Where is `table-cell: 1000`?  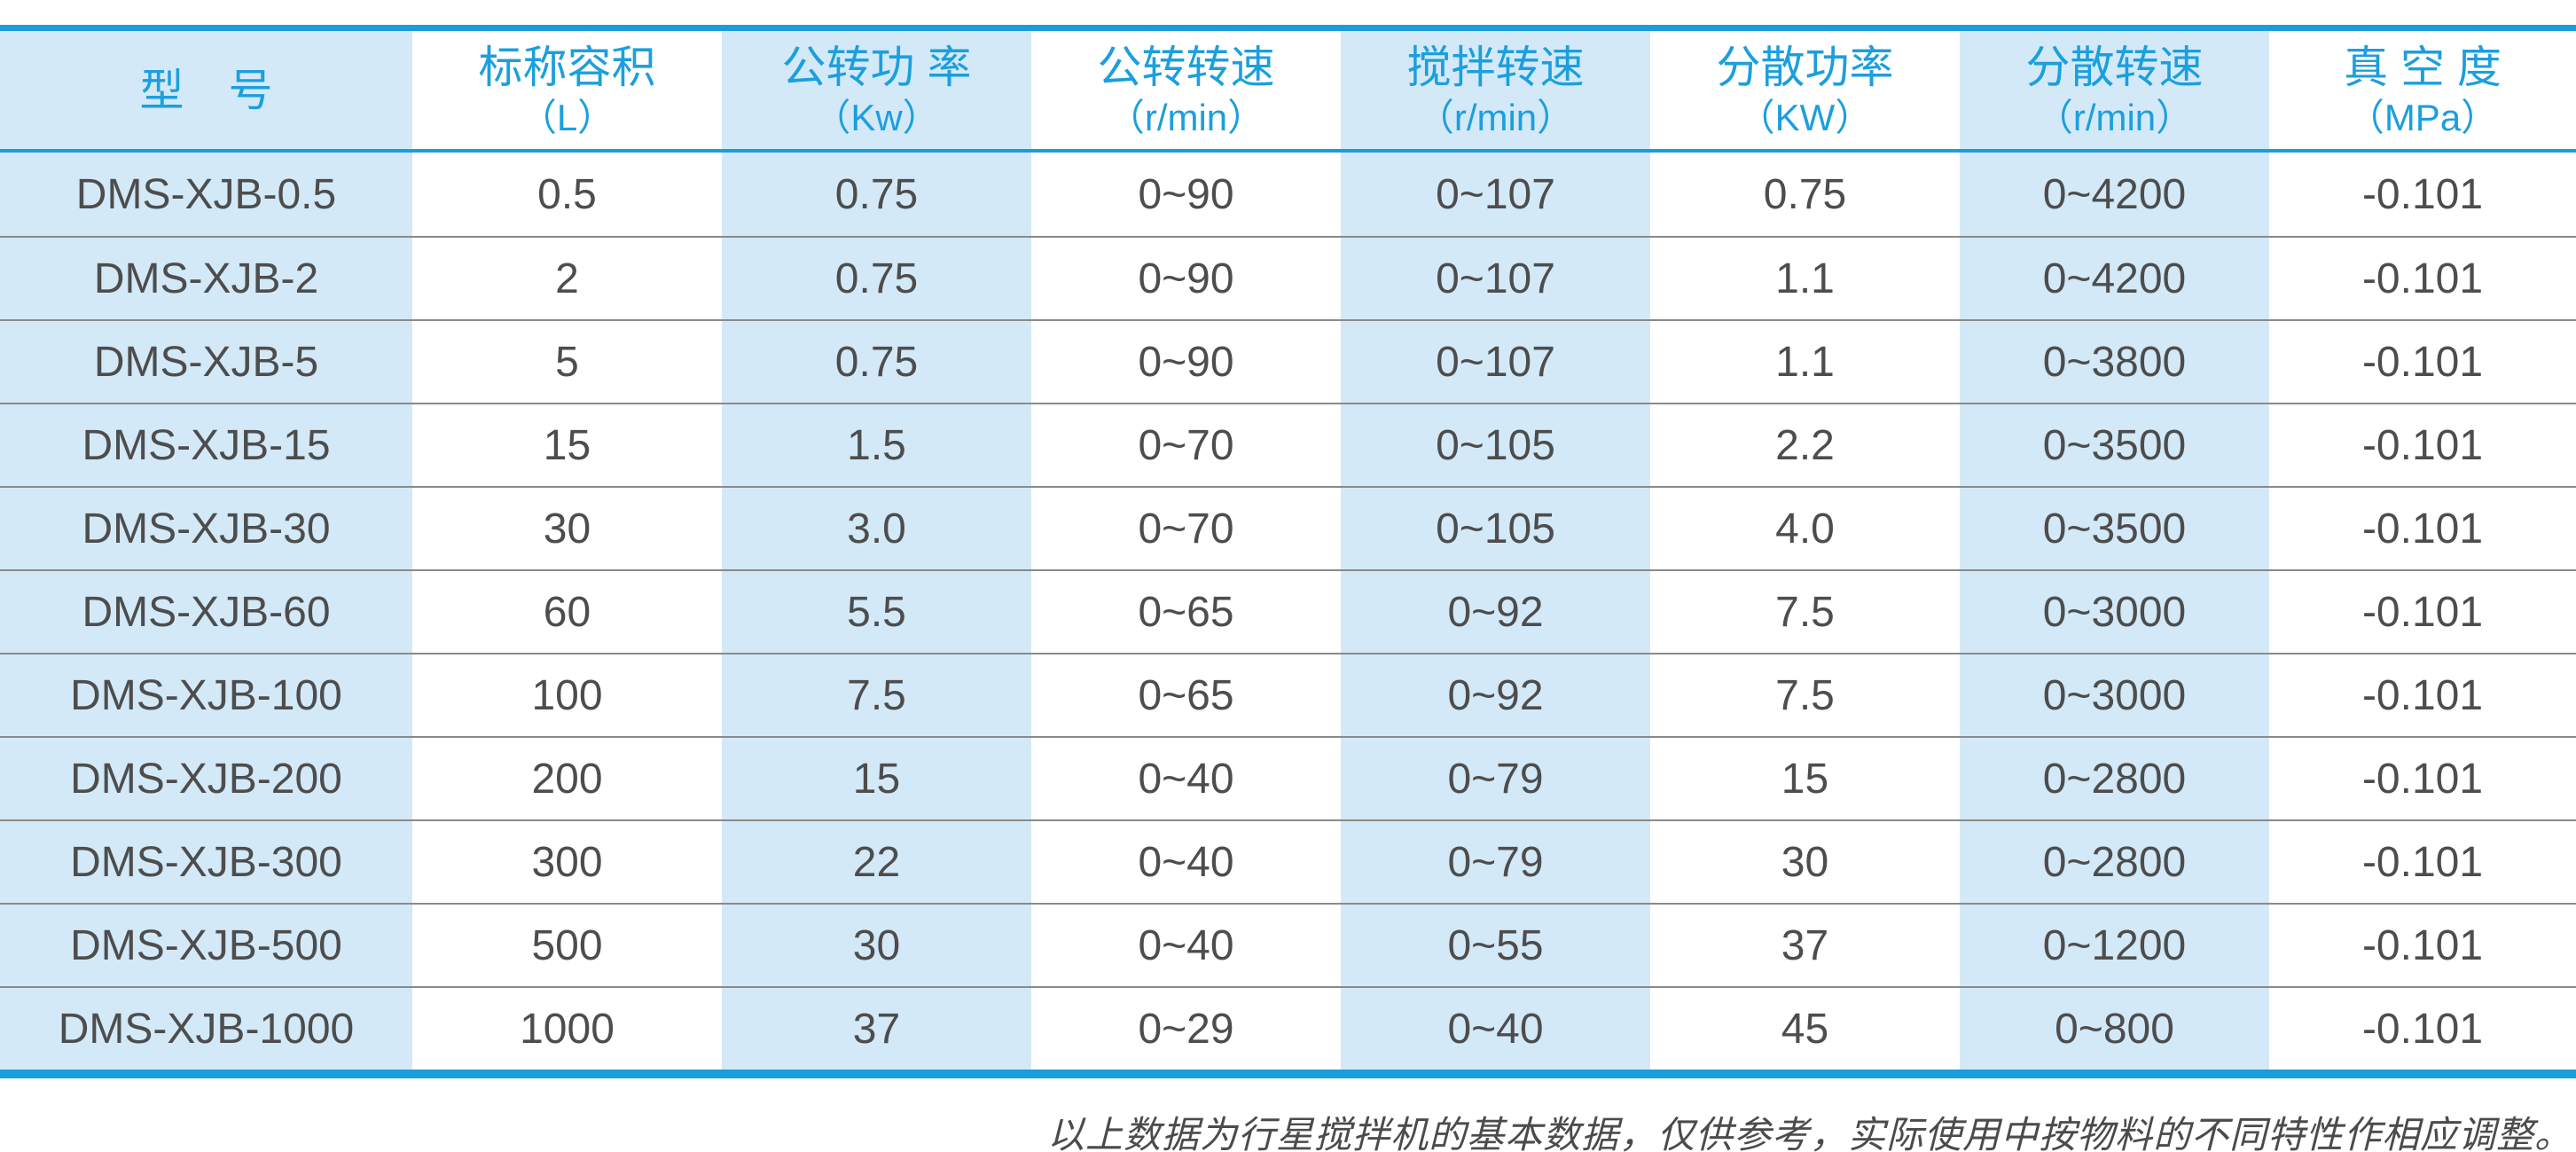
table-cell: 1000 is located at coordinates (567, 1029).